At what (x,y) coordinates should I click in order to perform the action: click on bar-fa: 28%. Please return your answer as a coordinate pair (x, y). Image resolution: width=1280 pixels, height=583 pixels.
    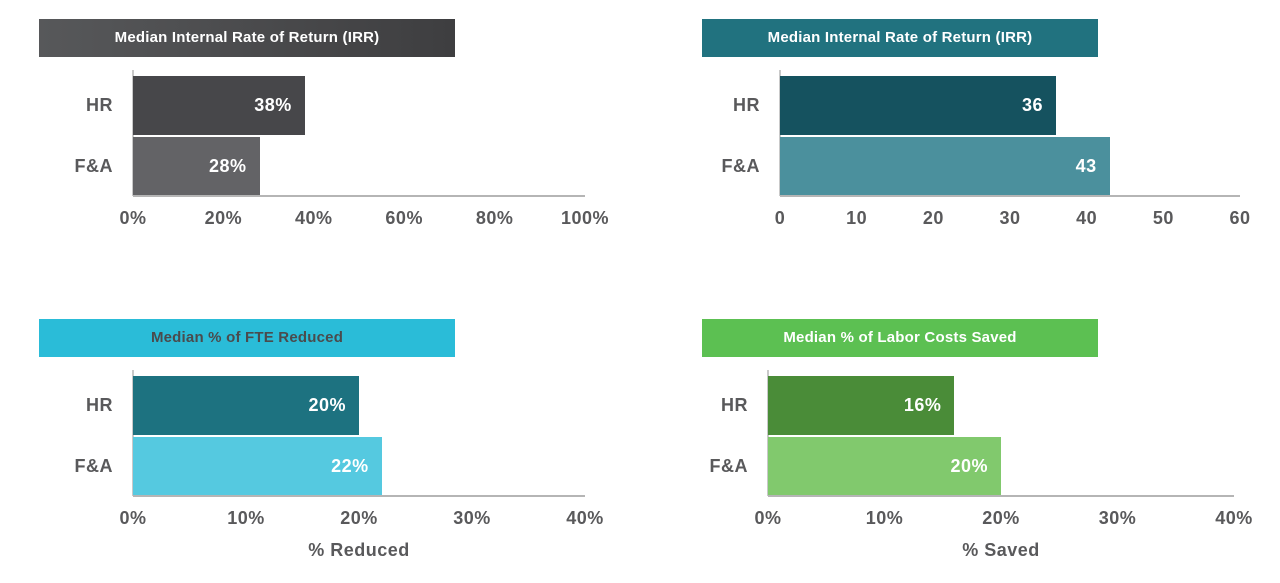
    Looking at the image, I should click on (196, 166).